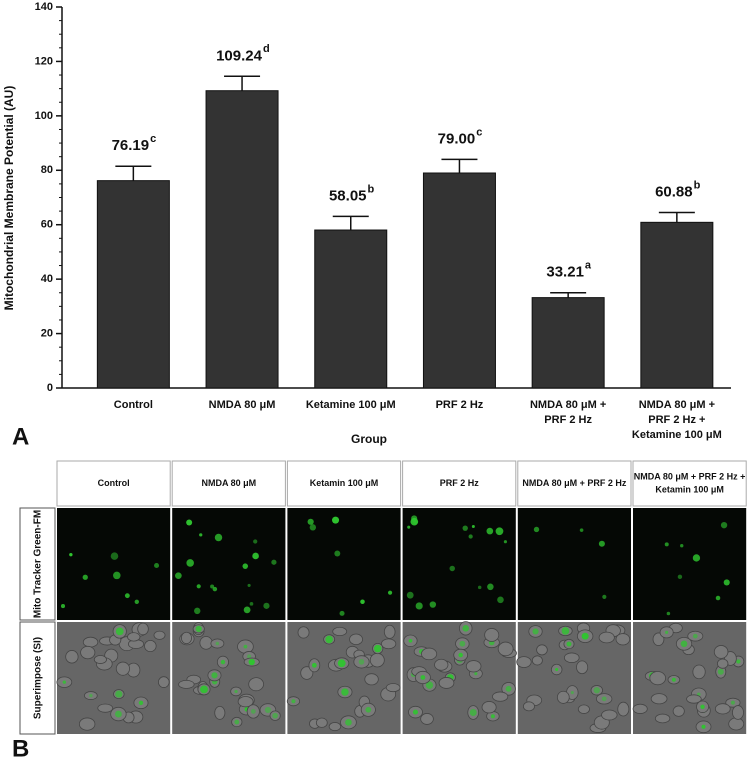 This screenshot has width=751, height=763. Describe the element at coordinates (676, 420) in the screenshot. I see `x-tick-label: PRF 2 Hz +` at that location.